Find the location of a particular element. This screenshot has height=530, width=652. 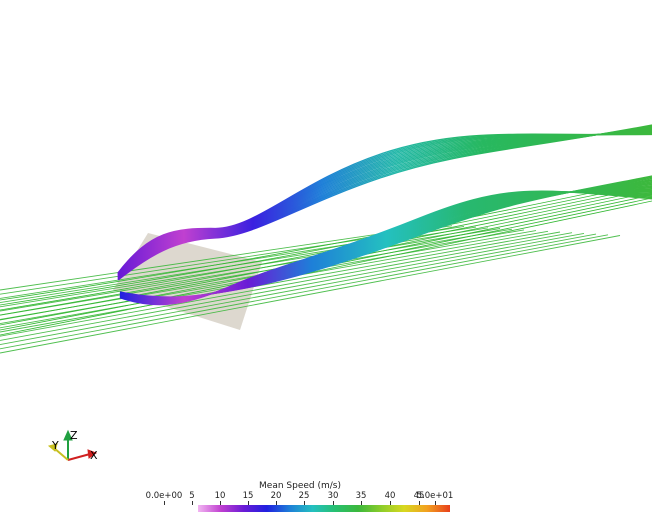

z-axis-label: Z is located at coordinates (74, 435).